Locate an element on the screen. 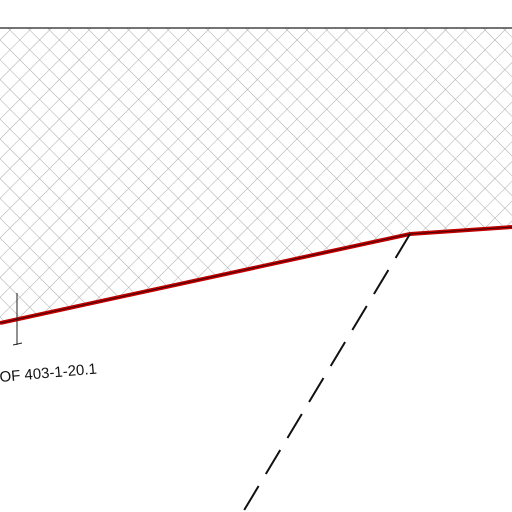  label-leader-tick is located at coordinates (17, 344).